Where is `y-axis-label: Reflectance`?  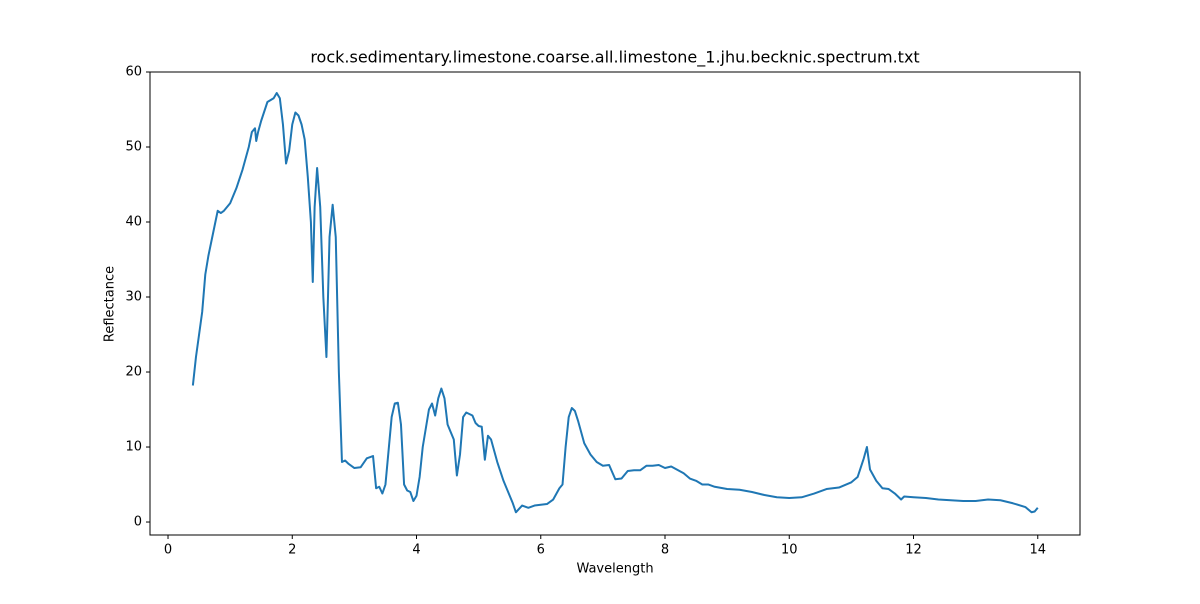 y-axis-label: Reflectance is located at coordinates (110, 304).